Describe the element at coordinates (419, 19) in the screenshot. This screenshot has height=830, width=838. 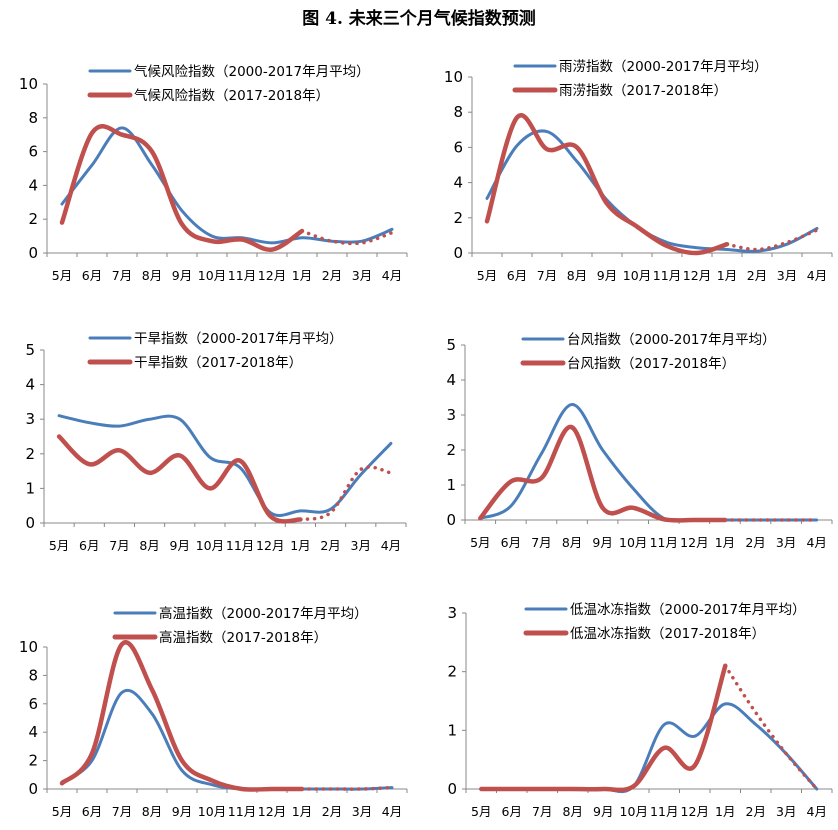
I see `figure-title: 图 4. 未来三个月气候指数预测` at that location.